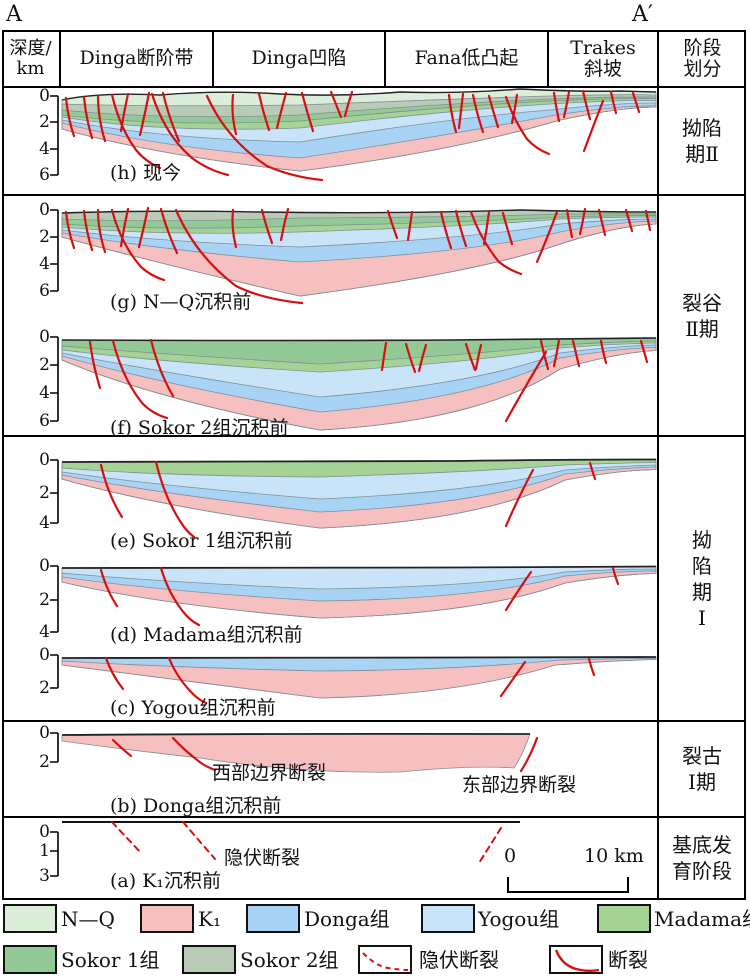 The width and height of the screenshot is (750, 979). Describe the element at coordinates (702, 539) in the screenshot. I see `stage-line: 拗` at that location.